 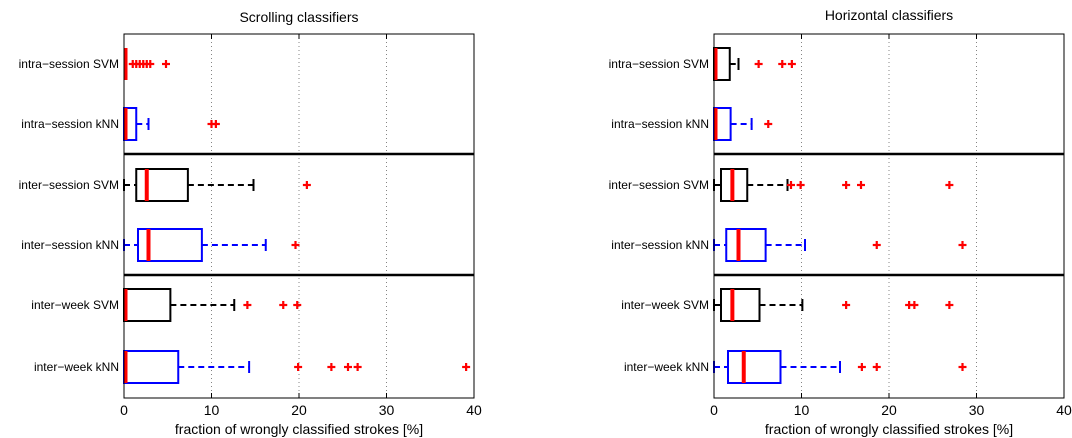 I want to click on chart-title: Horizontal classifiers, so click(x=889, y=15).